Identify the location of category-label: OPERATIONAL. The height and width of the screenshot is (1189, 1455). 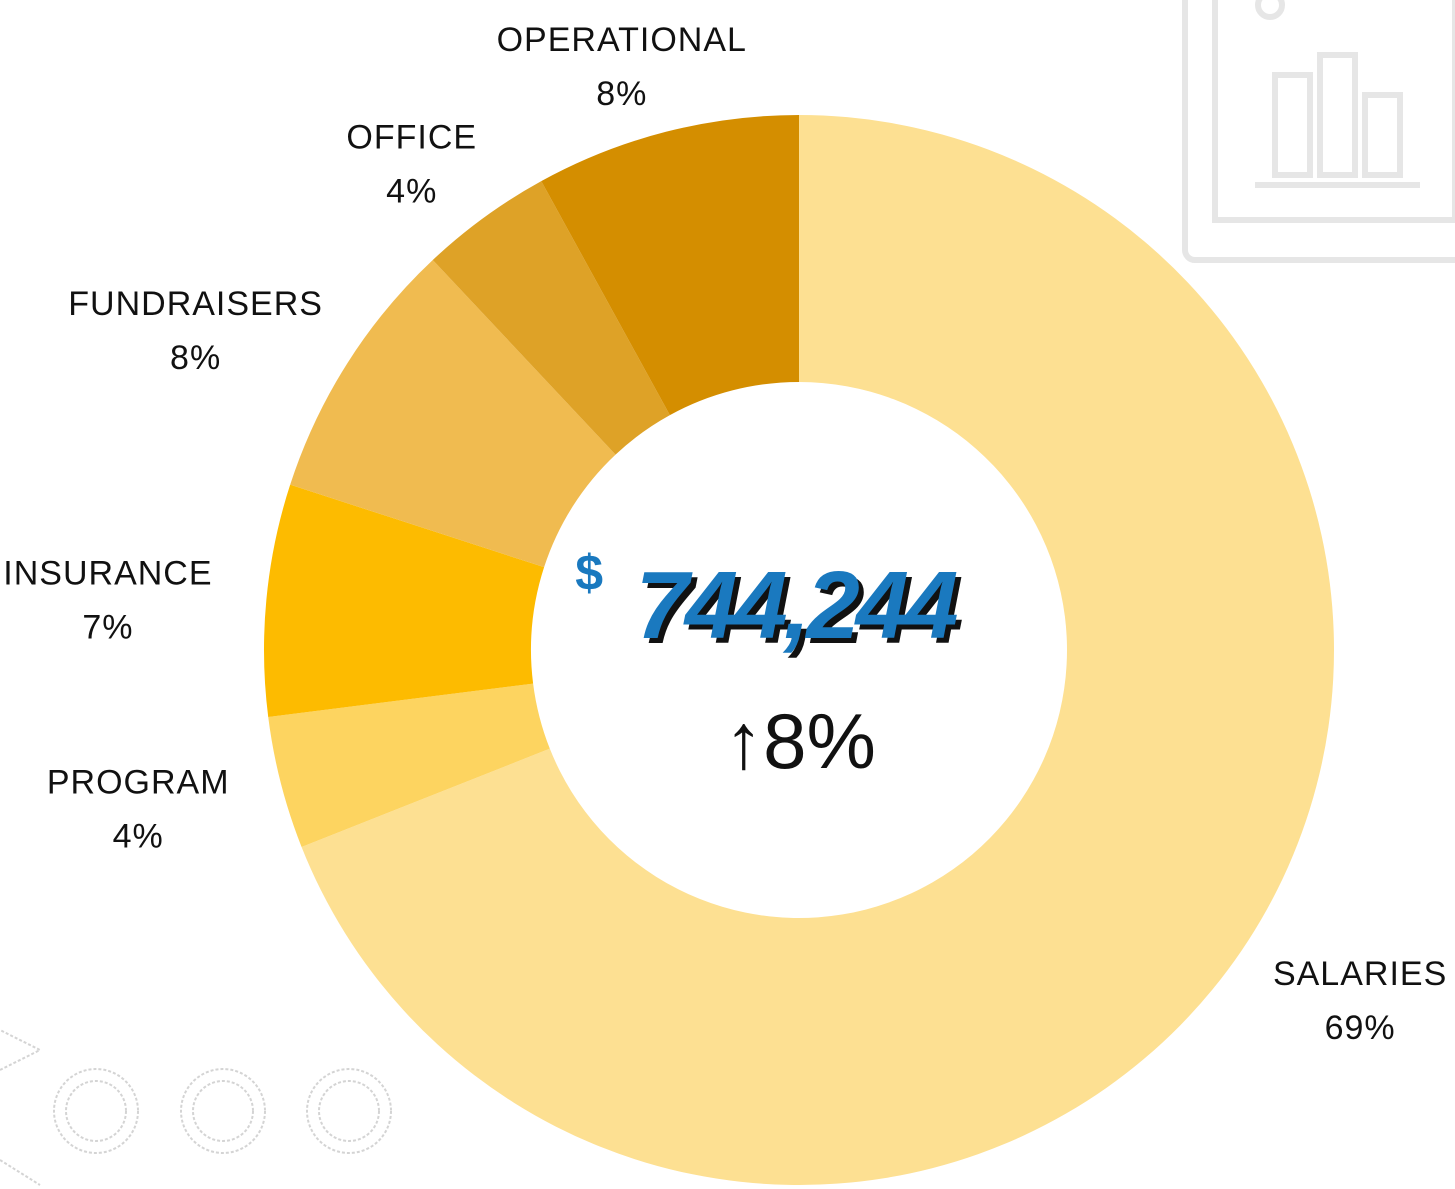
(622, 40).